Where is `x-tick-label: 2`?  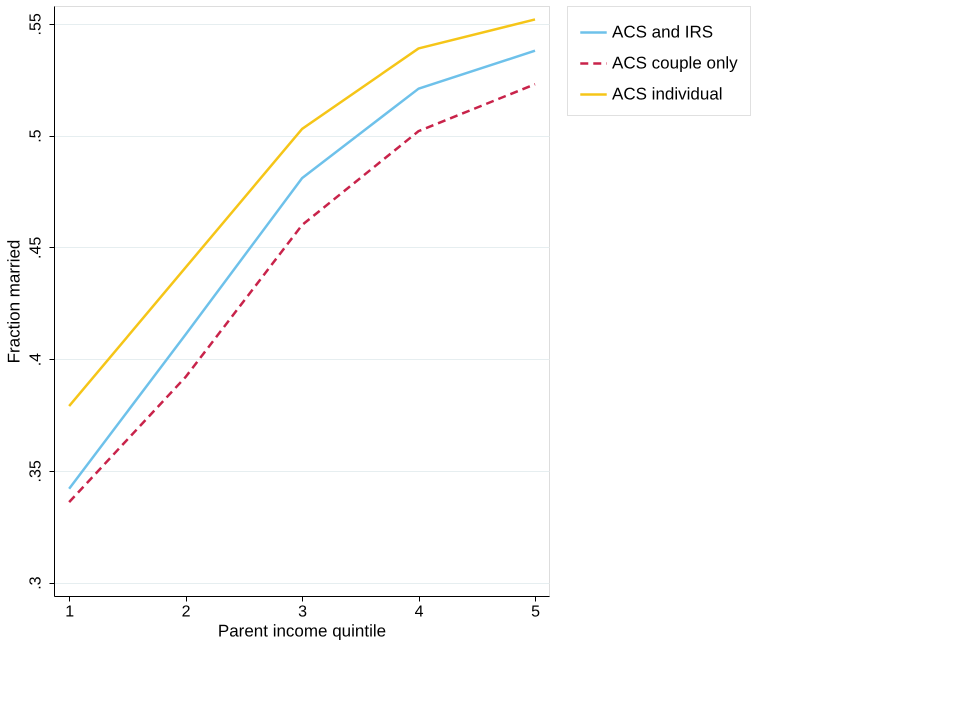
x-tick-label: 2 is located at coordinates (186, 612).